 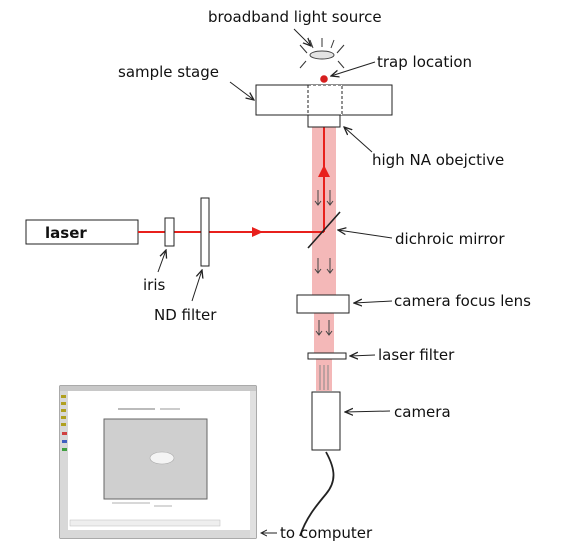 What do you see at coordinates (424, 62) in the screenshot?
I see `trap-location-label: trap location` at bounding box center [424, 62].